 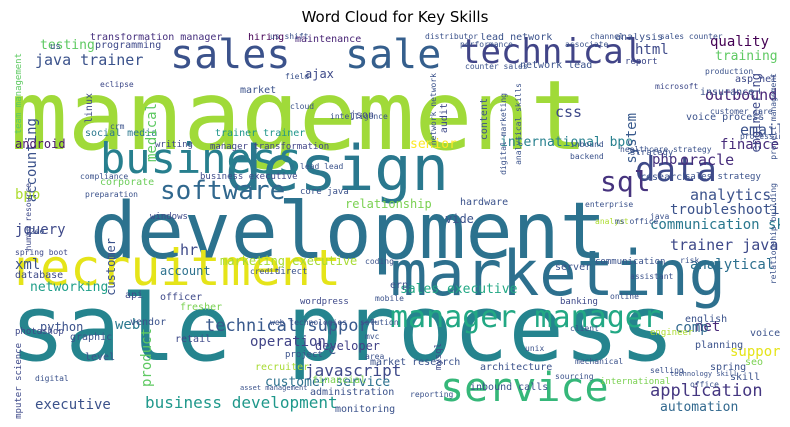 I want to click on word-sales-executive: sales executive, so click(x=459, y=289).